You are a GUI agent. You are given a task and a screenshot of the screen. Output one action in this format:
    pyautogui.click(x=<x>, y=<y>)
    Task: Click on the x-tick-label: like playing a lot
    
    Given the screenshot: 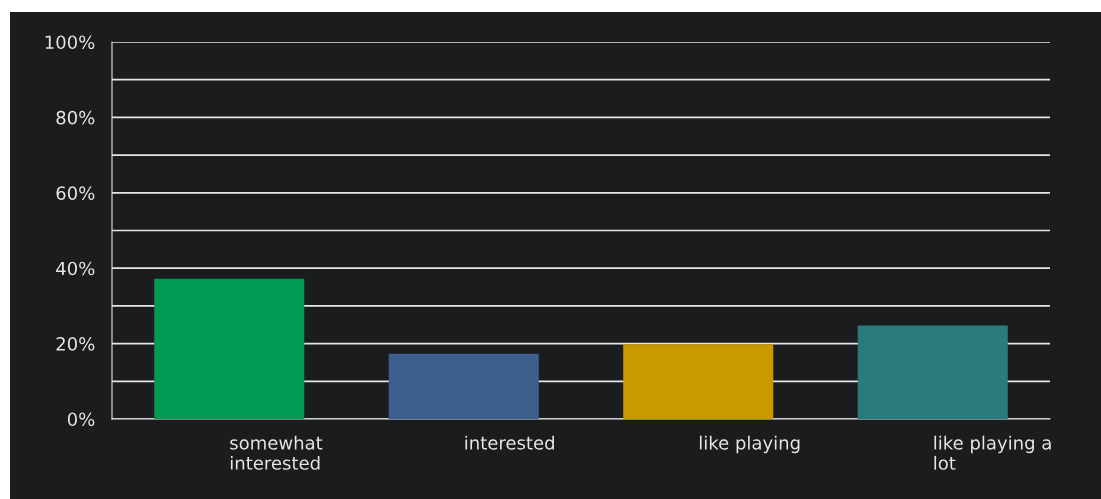 What is the action you would take?
    pyautogui.click(x=992, y=452)
    